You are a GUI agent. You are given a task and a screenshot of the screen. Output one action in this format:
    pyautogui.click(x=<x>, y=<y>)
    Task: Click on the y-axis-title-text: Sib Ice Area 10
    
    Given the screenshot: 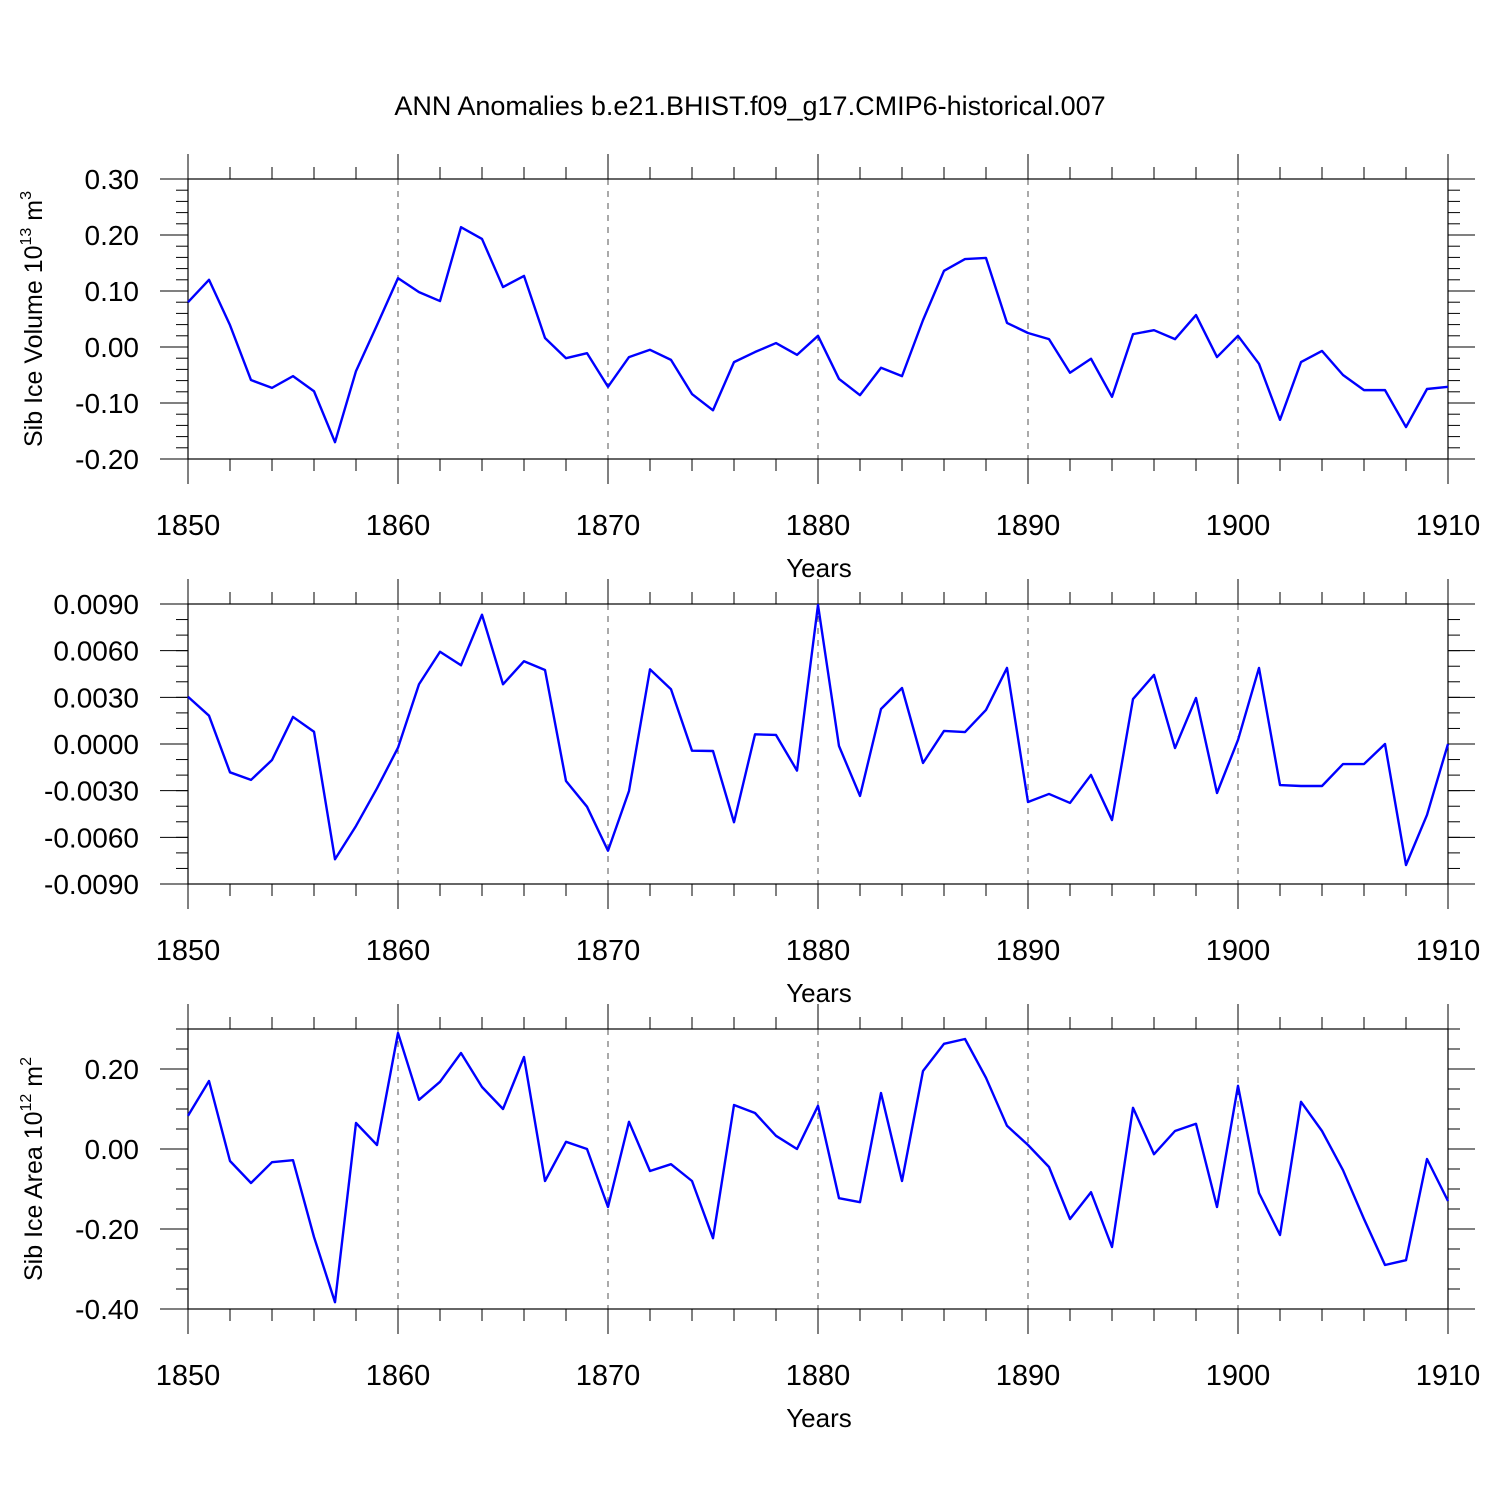 What is the action you would take?
    pyautogui.click(x=34, y=1196)
    